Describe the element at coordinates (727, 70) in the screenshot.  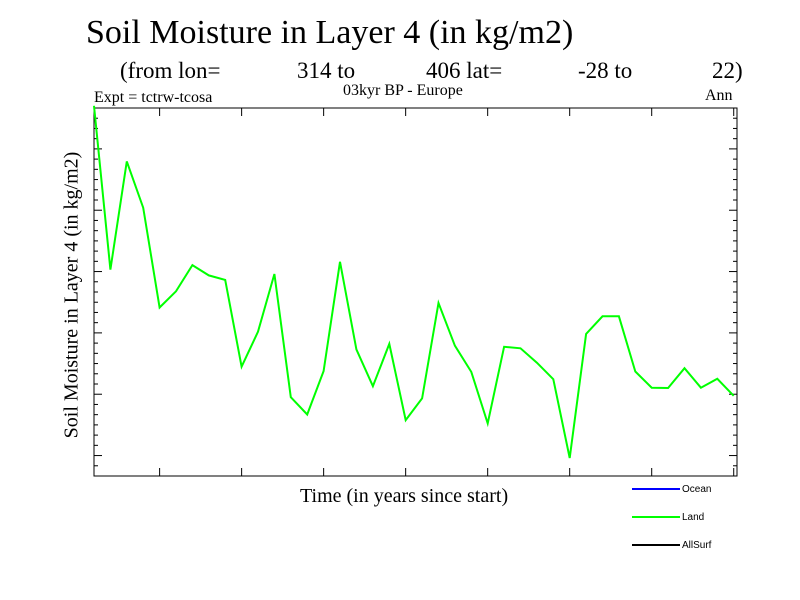
I see `subtitle-end: 22)` at that location.